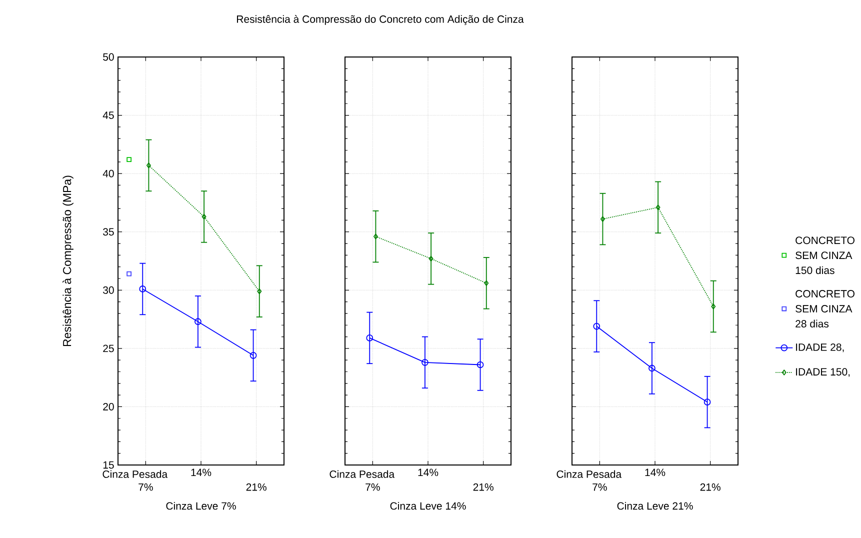  What do you see at coordinates (201, 506) in the screenshot?
I see `x-axis-title: Cinza Leve 7%` at bounding box center [201, 506].